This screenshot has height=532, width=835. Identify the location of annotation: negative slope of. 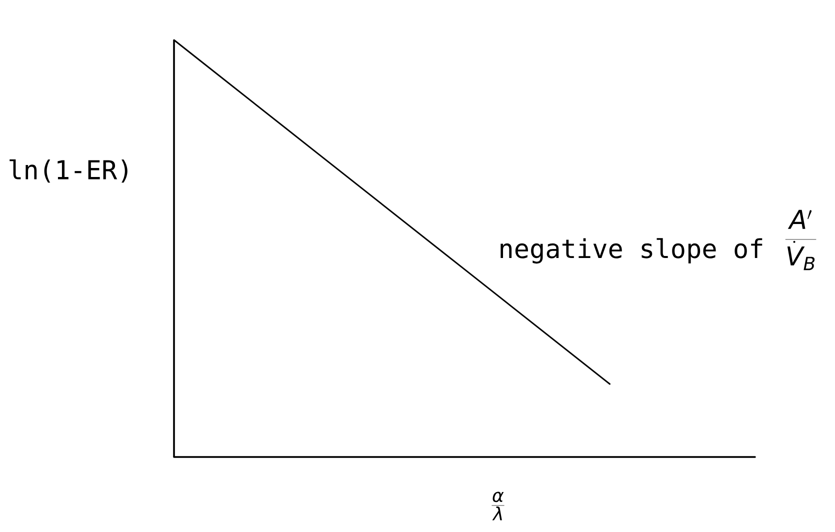
(631, 251).